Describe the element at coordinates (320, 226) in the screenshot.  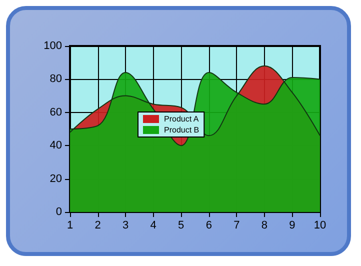
I see `x-tick-label: 10` at that location.